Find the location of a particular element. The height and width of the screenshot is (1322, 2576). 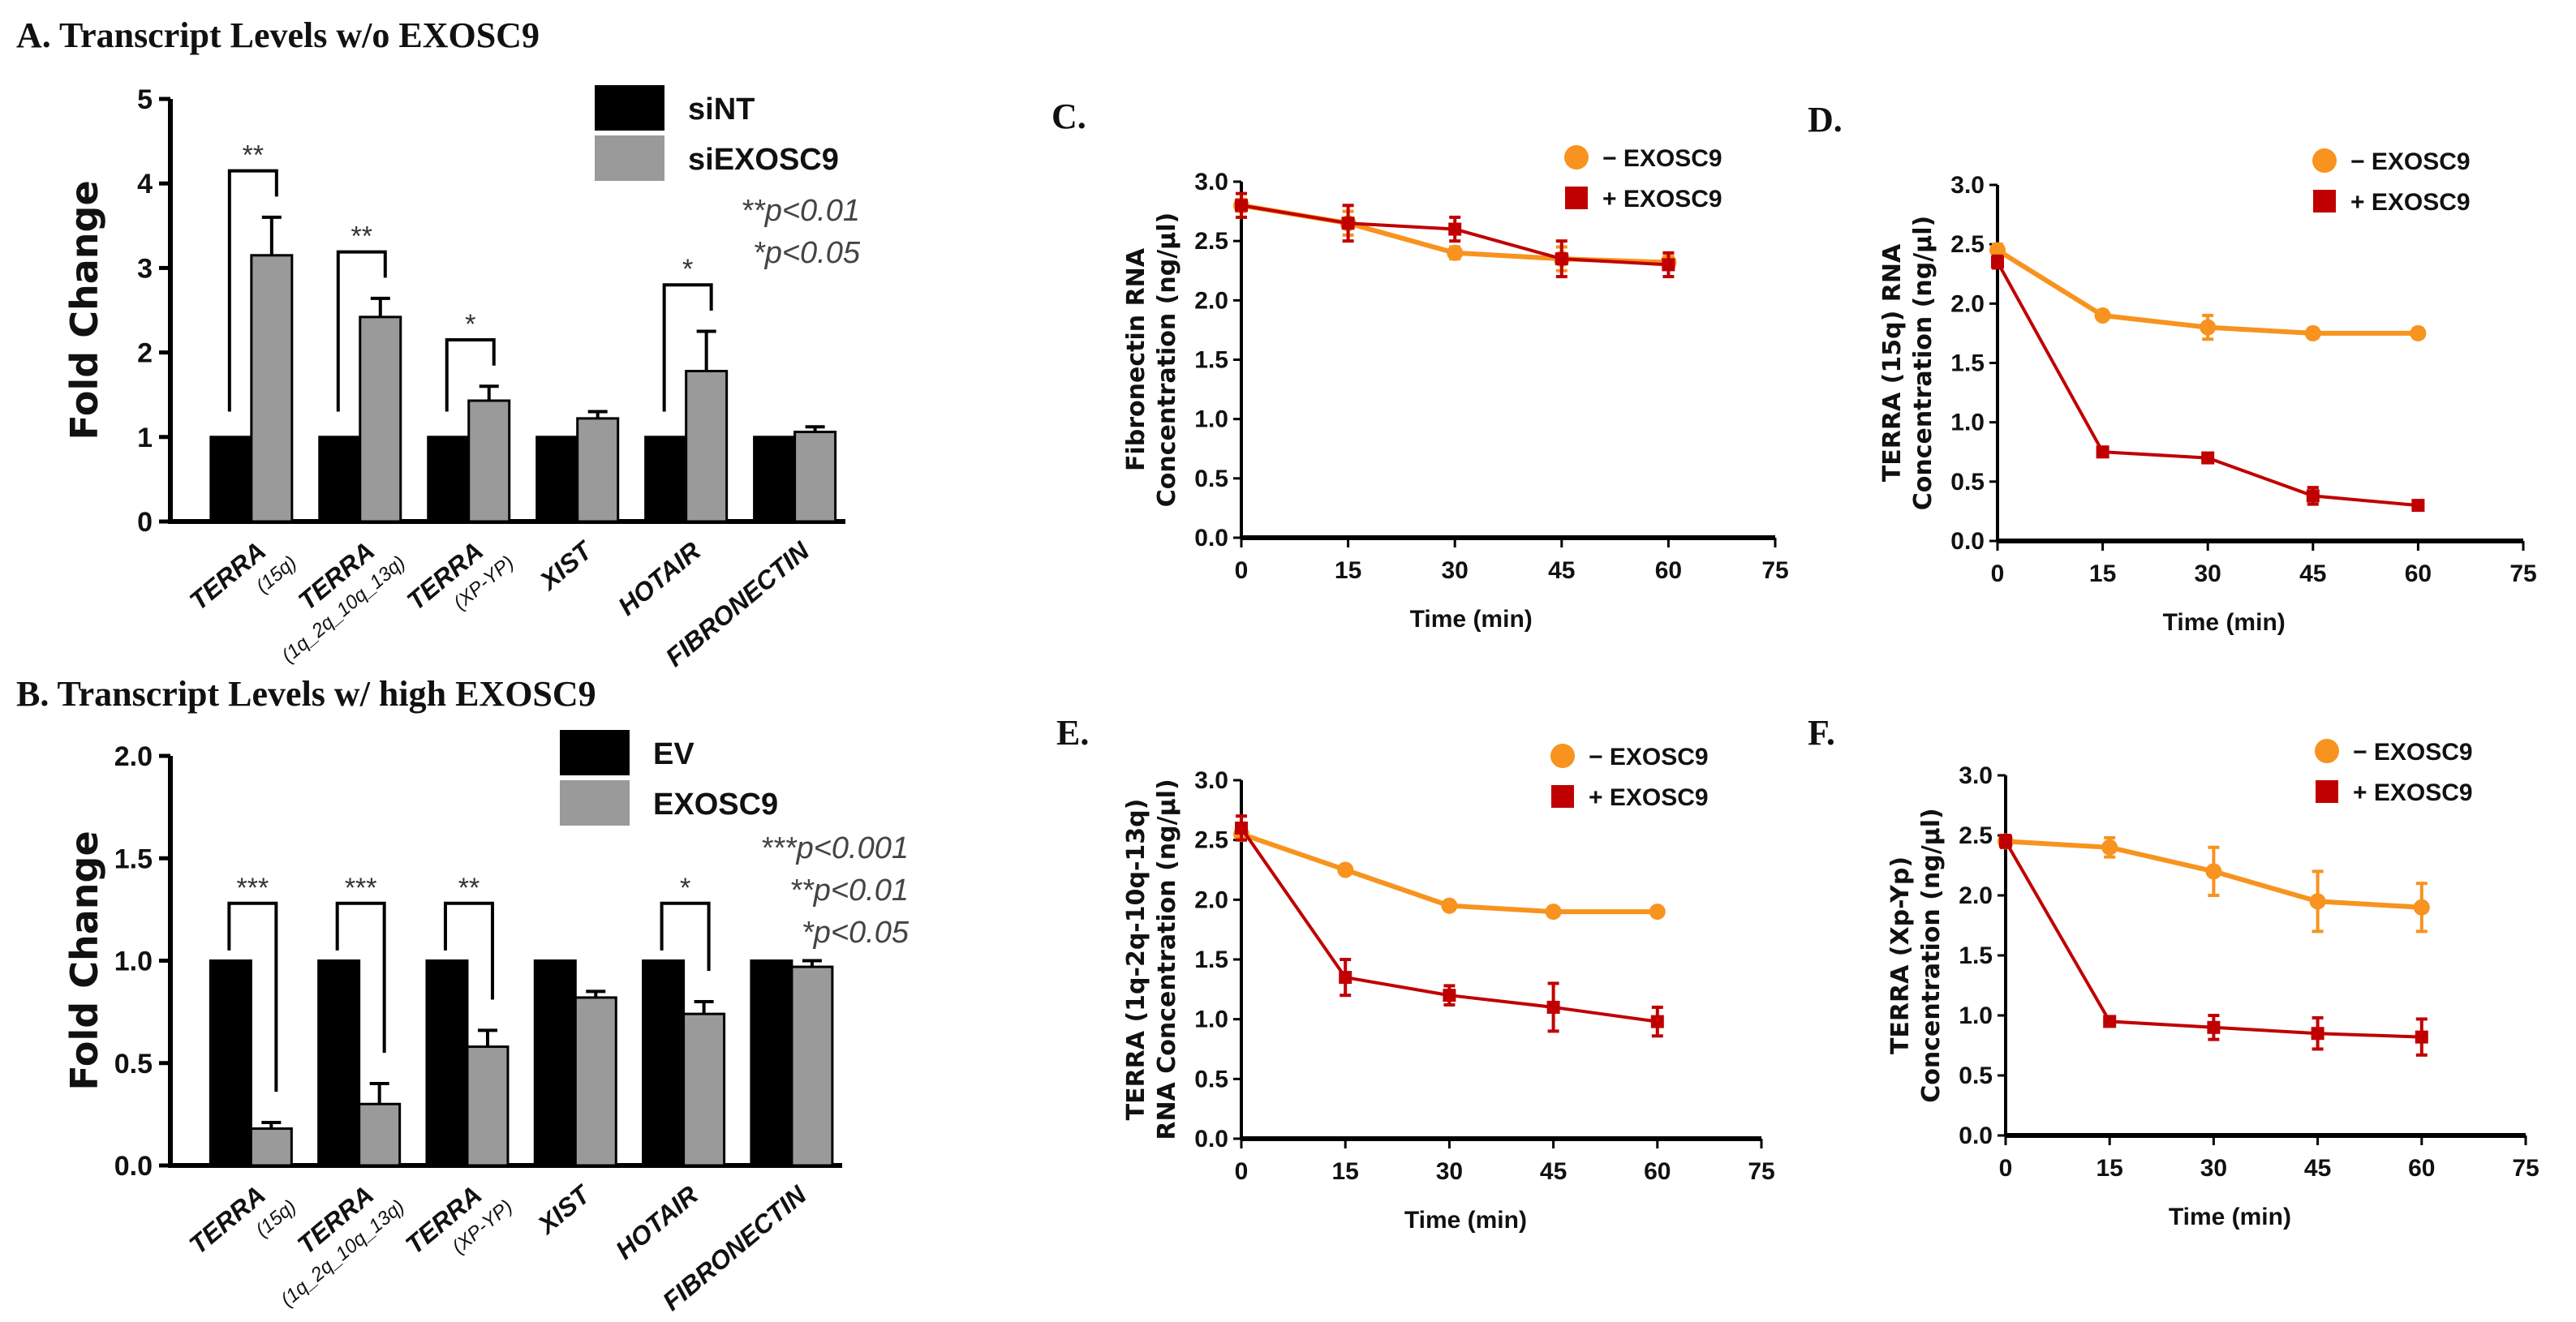

y-axis-label: Fold Change is located at coordinates (84, 310).